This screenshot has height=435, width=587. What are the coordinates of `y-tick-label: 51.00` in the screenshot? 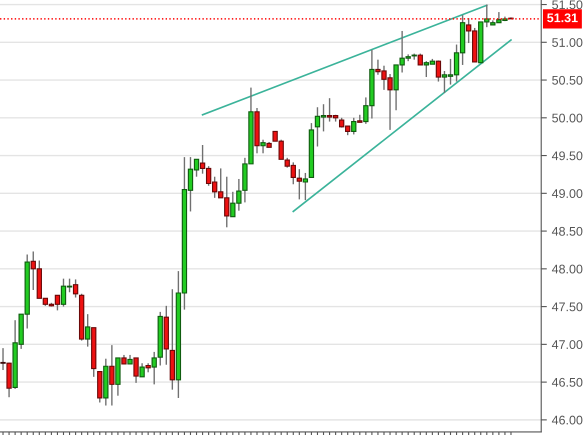 It's located at (567, 42).